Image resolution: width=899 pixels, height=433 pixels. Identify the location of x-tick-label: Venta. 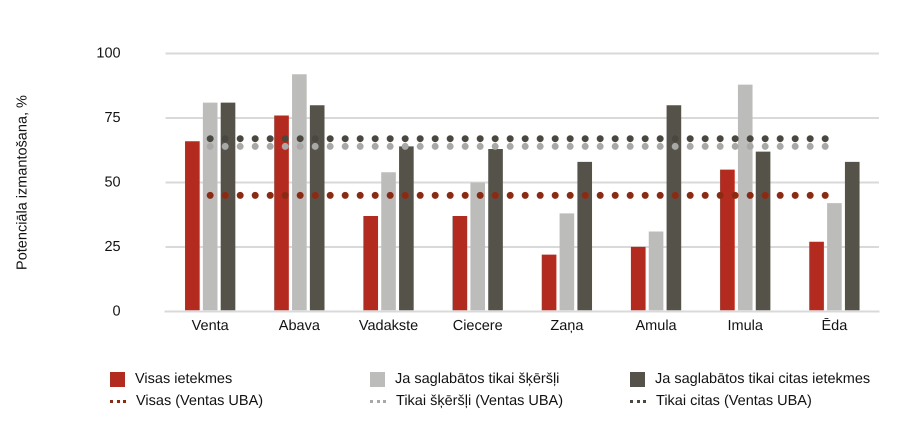
(211, 326).